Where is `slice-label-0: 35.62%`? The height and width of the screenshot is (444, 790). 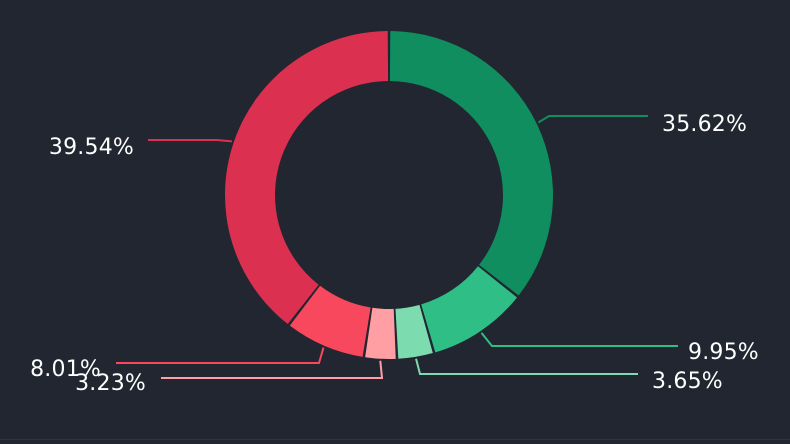 slice-label-0: 35.62% is located at coordinates (704, 124).